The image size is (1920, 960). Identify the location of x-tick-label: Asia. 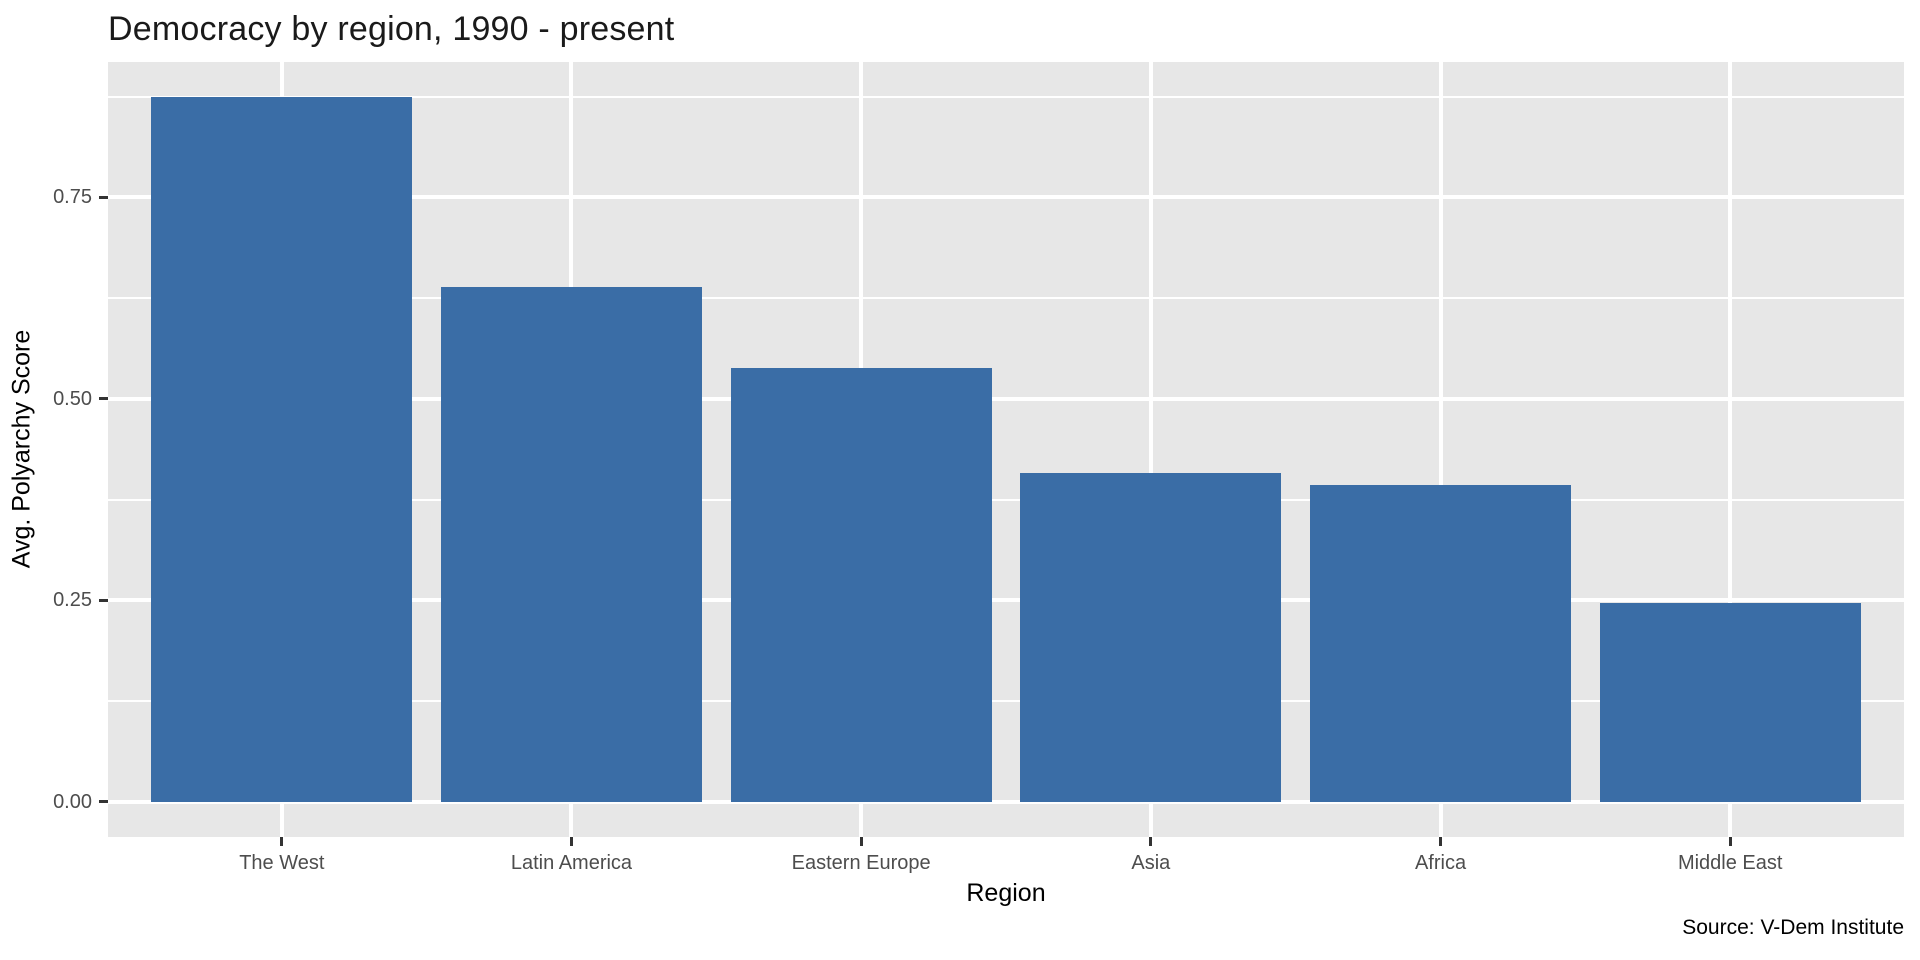
(1151, 863).